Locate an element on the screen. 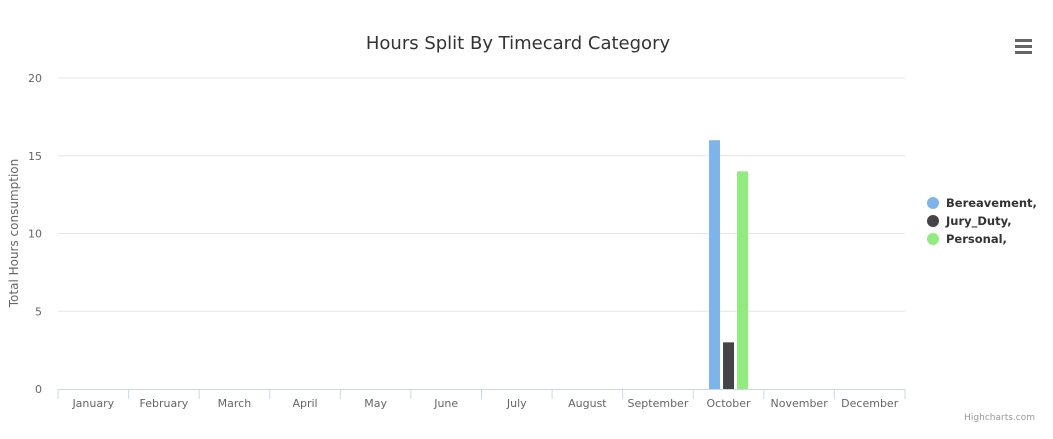  x-tick-label: December is located at coordinates (870, 403).